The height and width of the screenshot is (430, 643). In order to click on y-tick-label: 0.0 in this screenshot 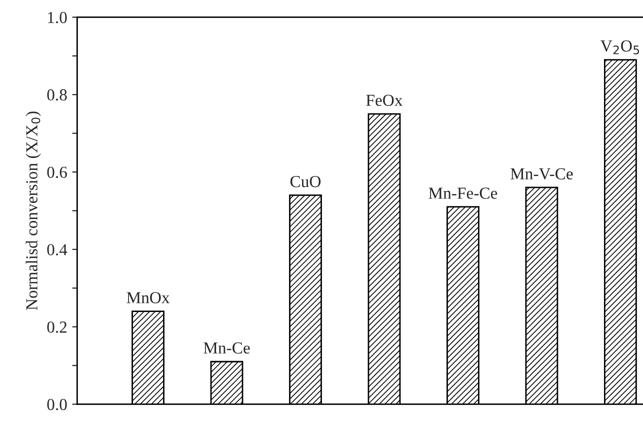, I will do `click(57, 404)`.